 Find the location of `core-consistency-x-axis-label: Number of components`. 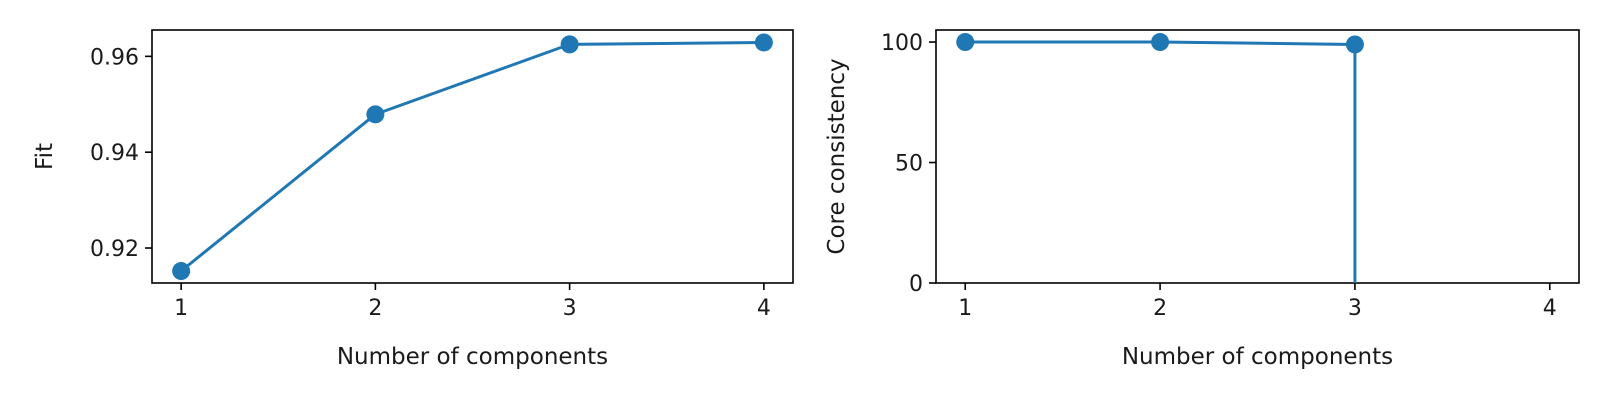

core-consistency-x-axis-label: Number of components is located at coordinates (1257, 357).